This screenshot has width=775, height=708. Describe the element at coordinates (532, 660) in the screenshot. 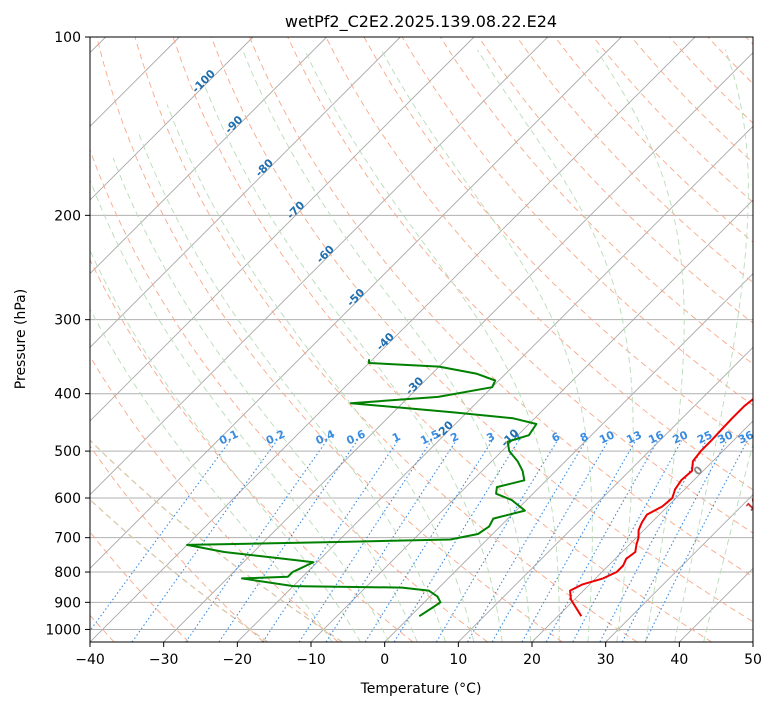

I see `x-tick-label: 20` at that location.